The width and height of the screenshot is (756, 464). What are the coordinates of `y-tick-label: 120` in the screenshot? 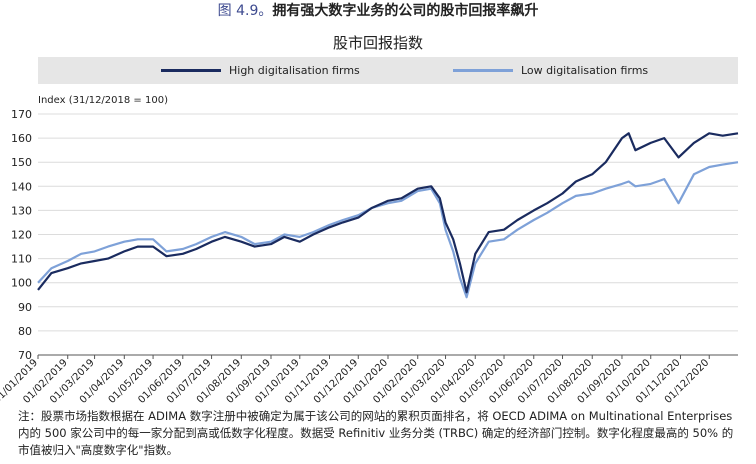 It's located at (21, 235).